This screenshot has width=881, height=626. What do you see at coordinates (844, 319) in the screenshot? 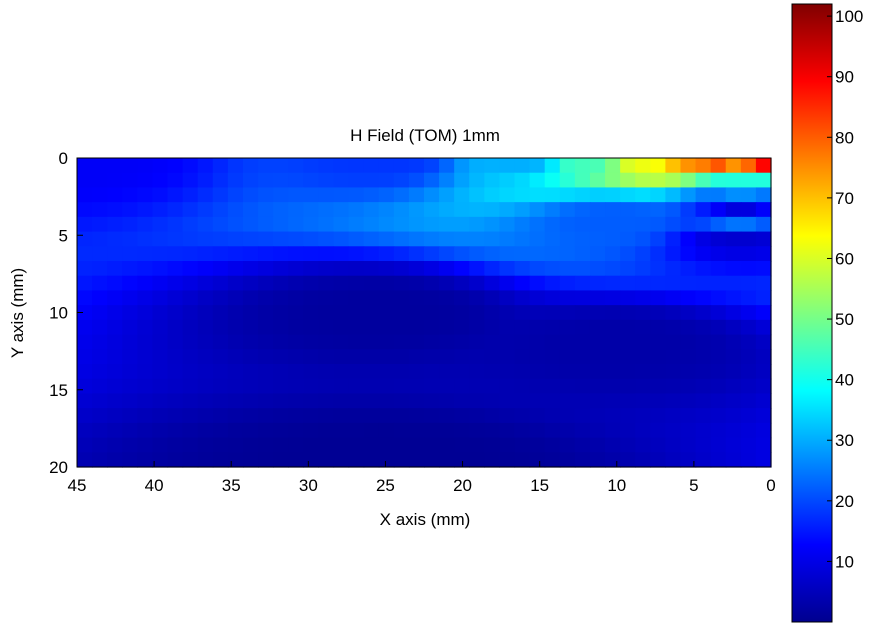
I see `colorbar-tick-label: 50` at bounding box center [844, 319].